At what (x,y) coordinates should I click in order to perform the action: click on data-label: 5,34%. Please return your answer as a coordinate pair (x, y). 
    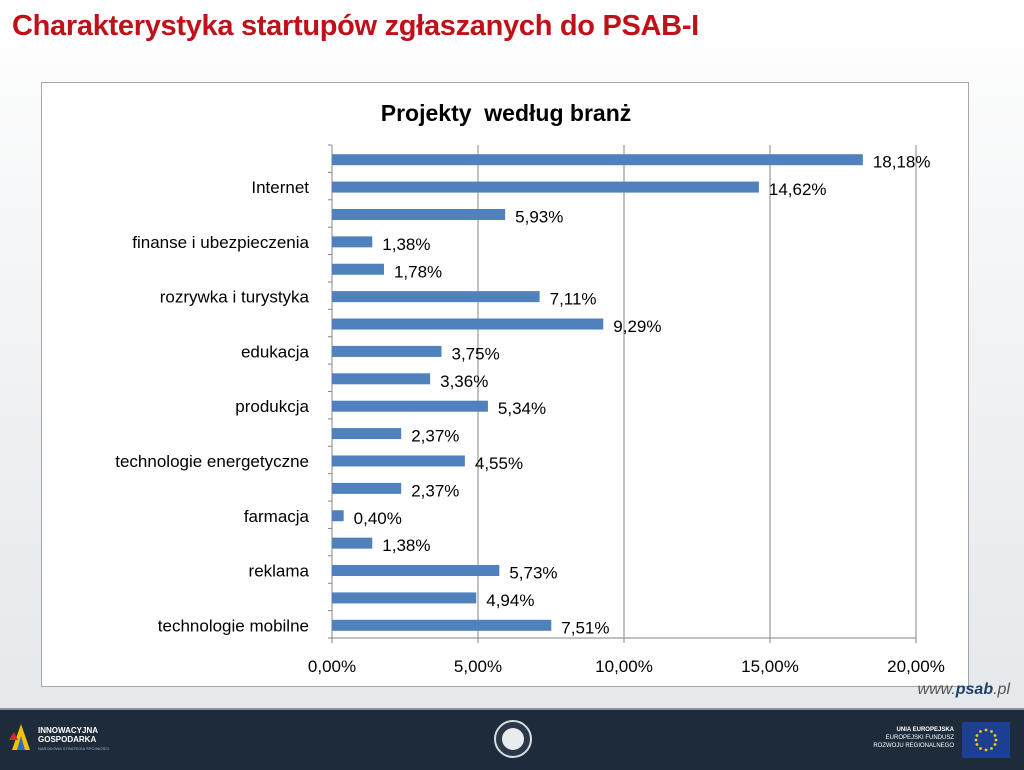
    Looking at the image, I should click on (522, 408).